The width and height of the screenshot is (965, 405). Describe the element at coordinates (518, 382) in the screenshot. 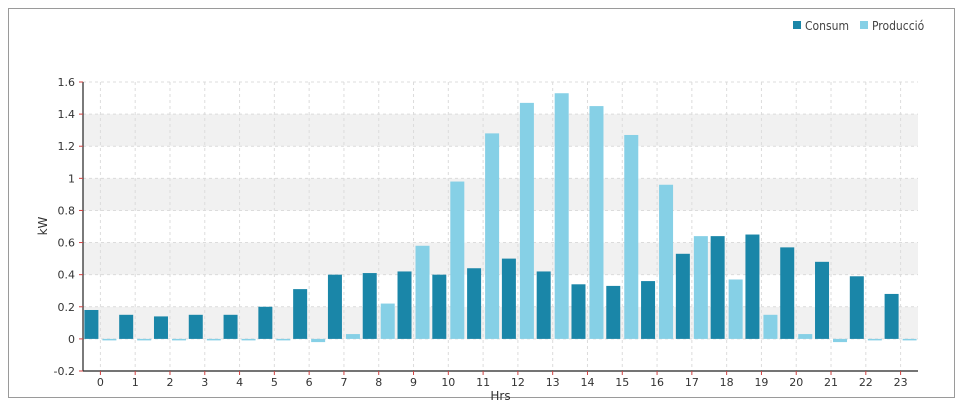

I see `x-tick-label: 12` at that location.